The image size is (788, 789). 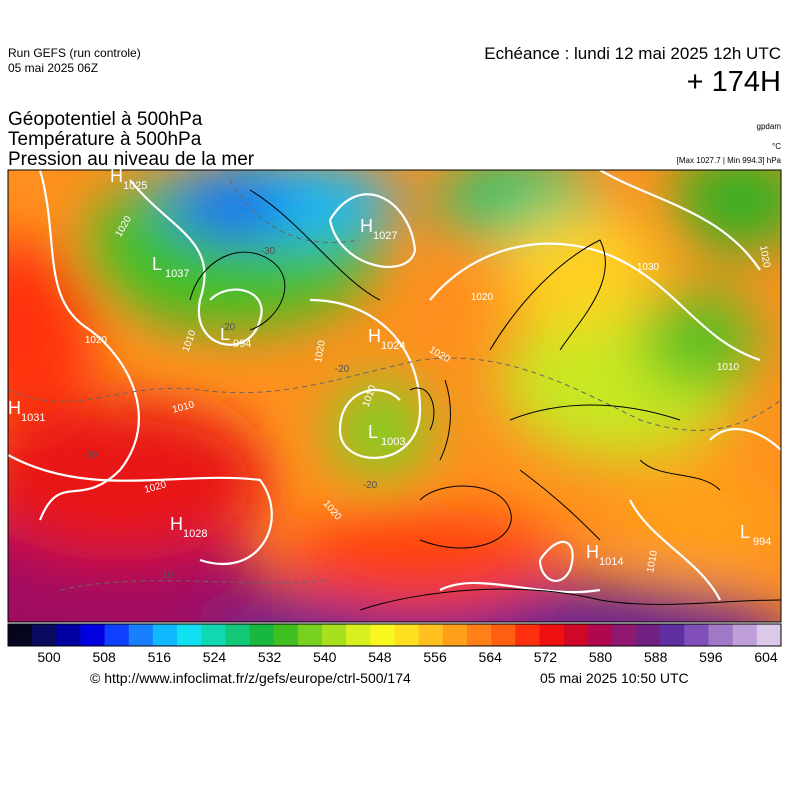 What do you see at coordinates (386, 339) in the screenshot?
I see `pressure-center: H 1024` at bounding box center [386, 339].